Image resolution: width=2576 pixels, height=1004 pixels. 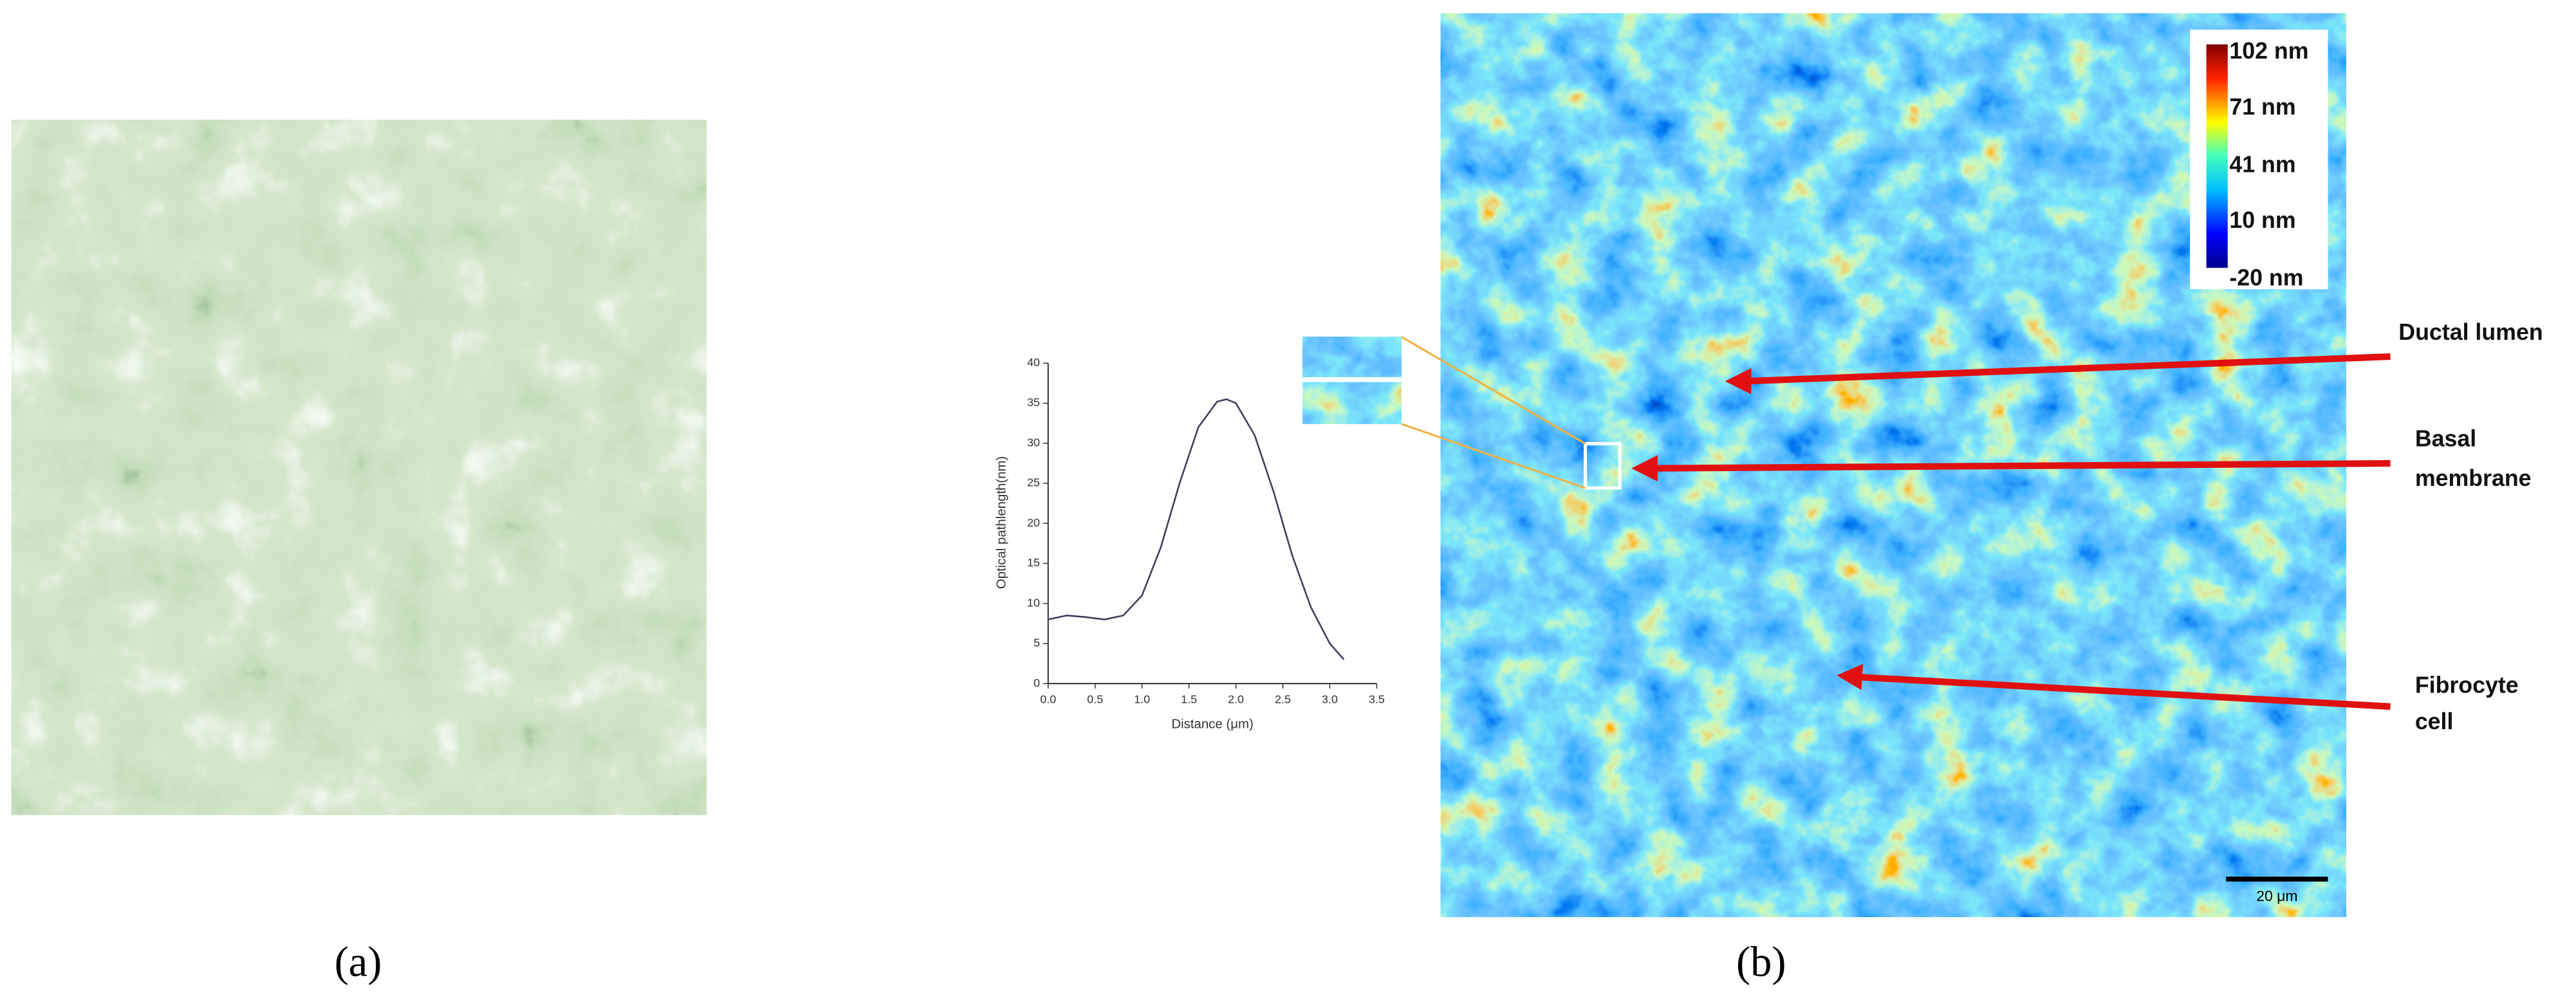 What do you see at coordinates (2217, 156) in the screenshot?
I see `colorbar` at bounding box center [2217, 156].